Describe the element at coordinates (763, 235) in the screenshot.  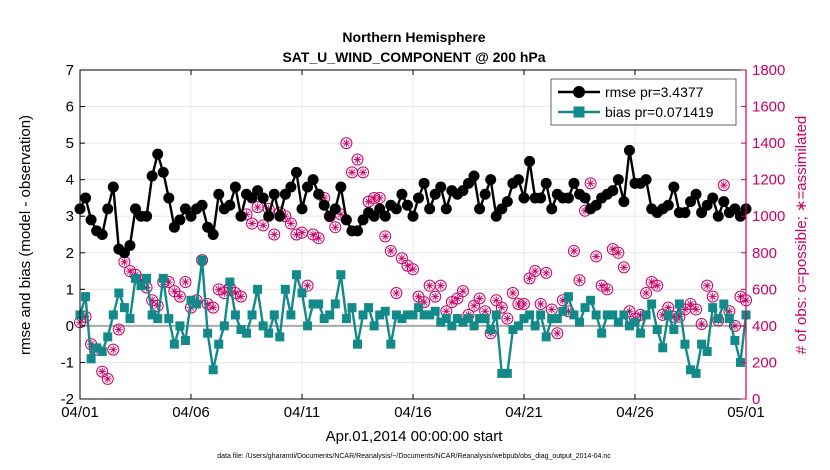
I see `y-axis-right: 0 200 400 600 800 1000 1200 1400 1600 1800` at that location.